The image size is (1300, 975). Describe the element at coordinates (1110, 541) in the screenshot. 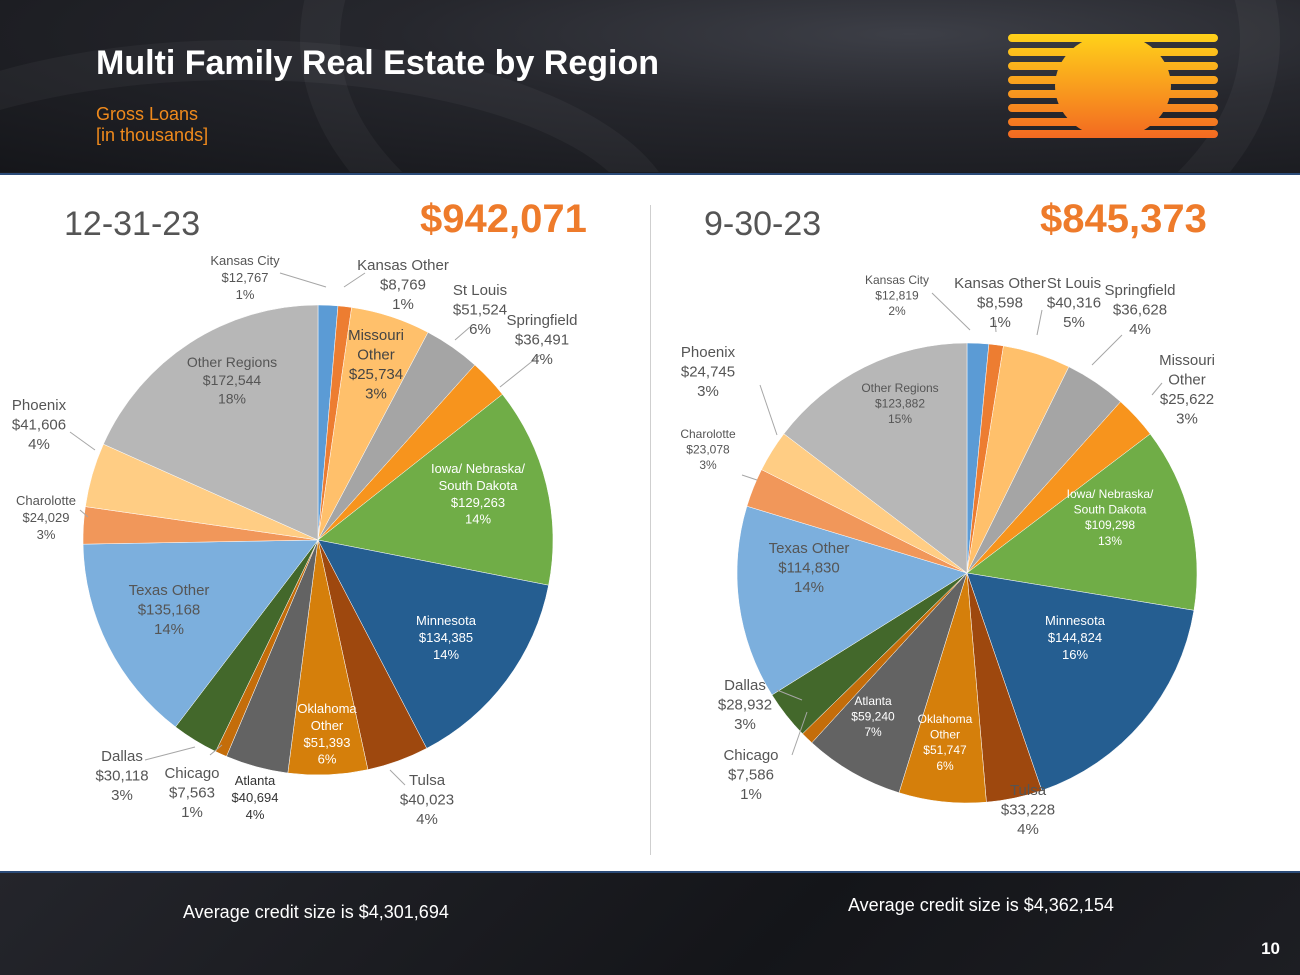

I see `slice-percent-iowa-nebraska-south-dakota: 13%` at that location.